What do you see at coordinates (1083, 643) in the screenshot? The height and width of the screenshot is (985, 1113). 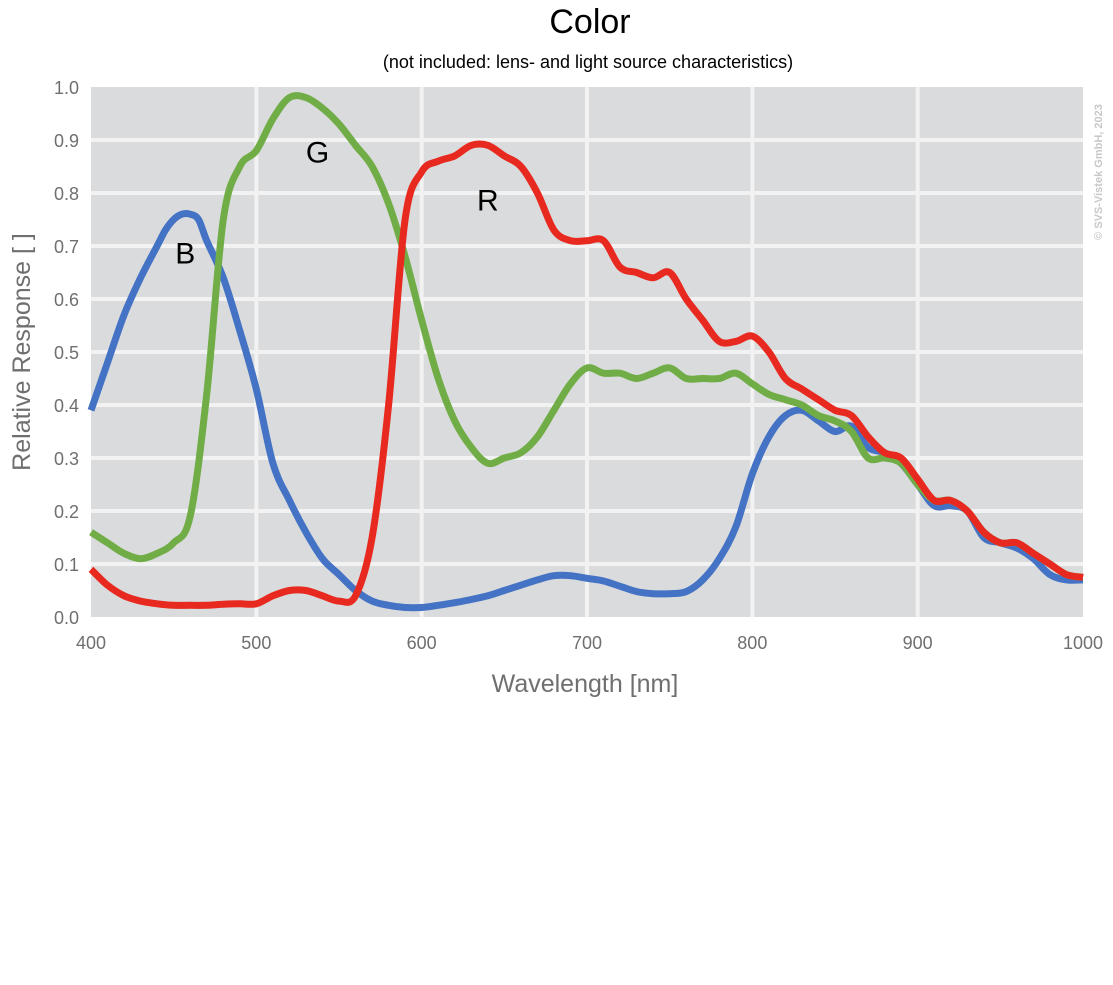 I see `x-tick-label: 1000` at bounding box center [1083, 643].